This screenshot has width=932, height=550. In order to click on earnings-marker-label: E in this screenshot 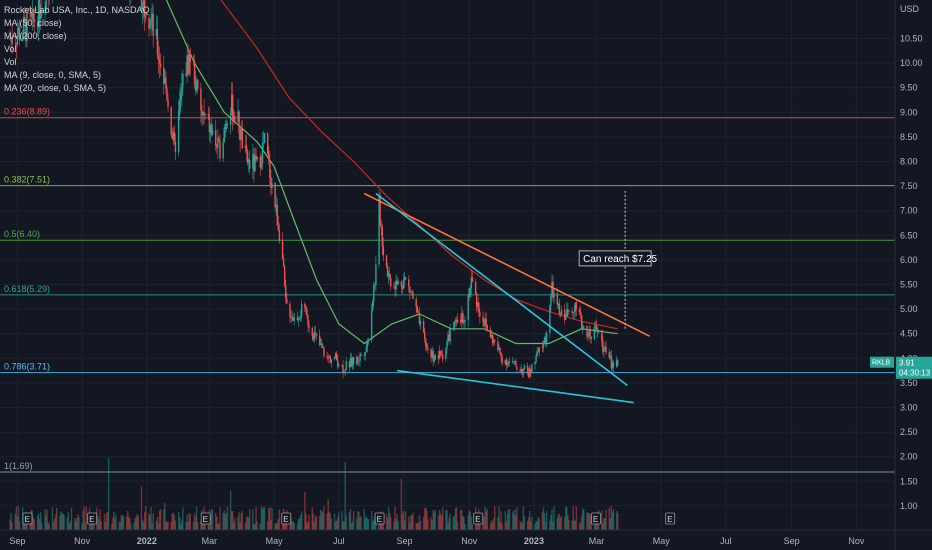, I will do `click(91, 519)`.